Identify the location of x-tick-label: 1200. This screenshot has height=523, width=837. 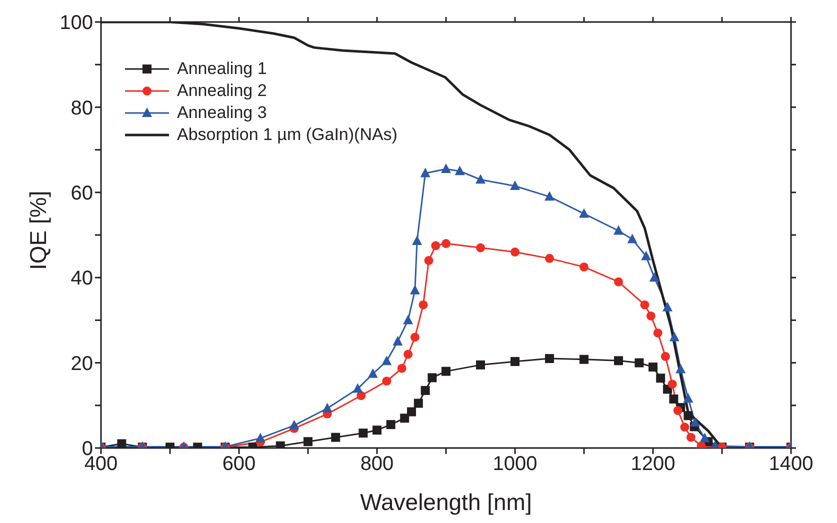
(653, 464).